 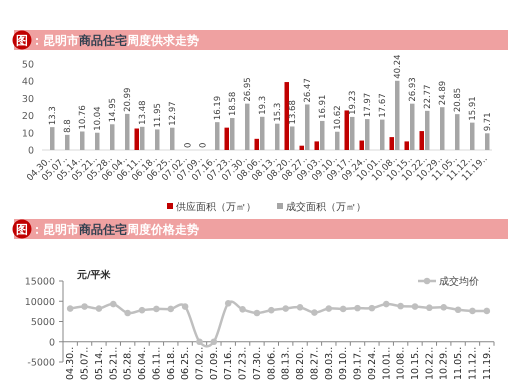 What do you see at coordinates (372, 363) in the screenshot?
I see `x-tick-label: 09.24..` at bounding box center [372, 363].